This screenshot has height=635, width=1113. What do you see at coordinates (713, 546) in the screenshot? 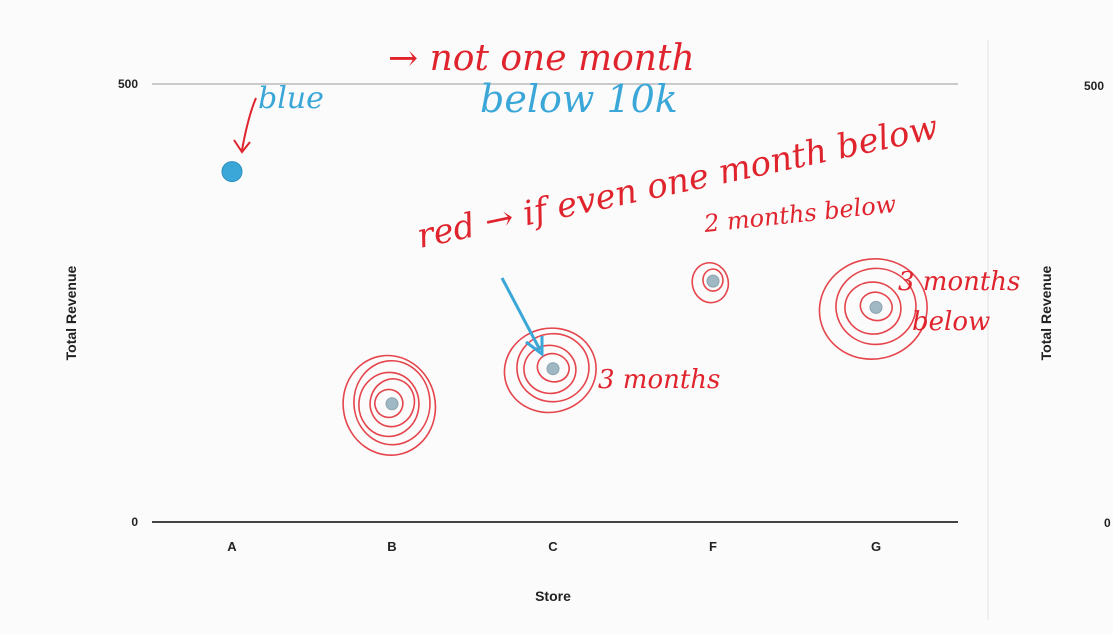
I see `x-tick-label: F` at bounding box center [713, 546].